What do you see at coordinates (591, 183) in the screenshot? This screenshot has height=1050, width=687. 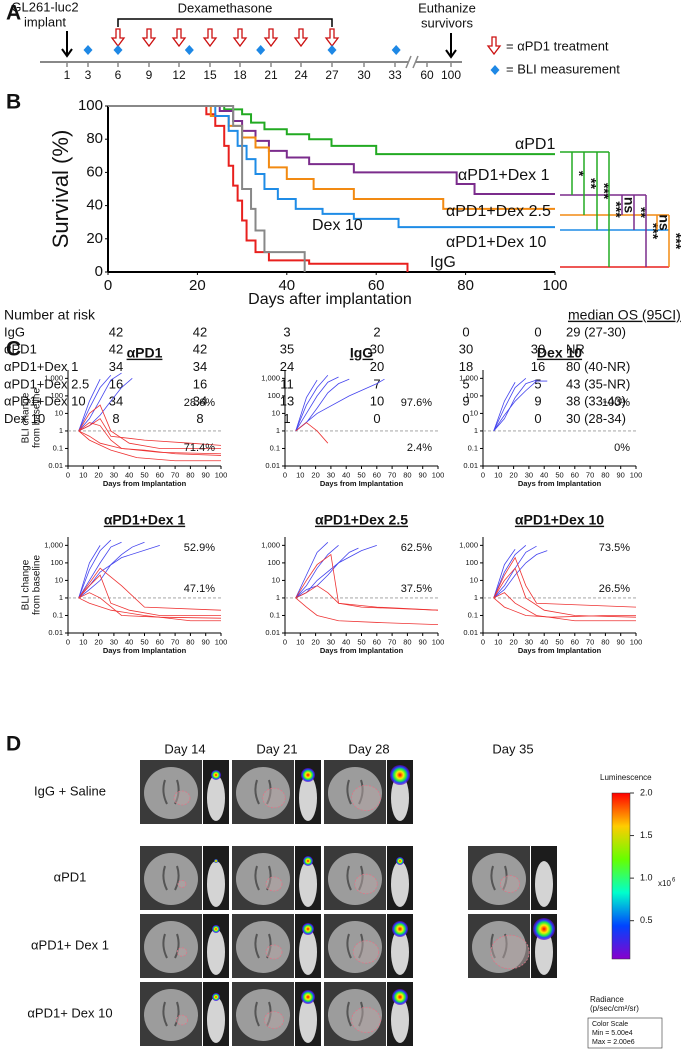 I see `significance-label: **` at bounding box center [591, 183].